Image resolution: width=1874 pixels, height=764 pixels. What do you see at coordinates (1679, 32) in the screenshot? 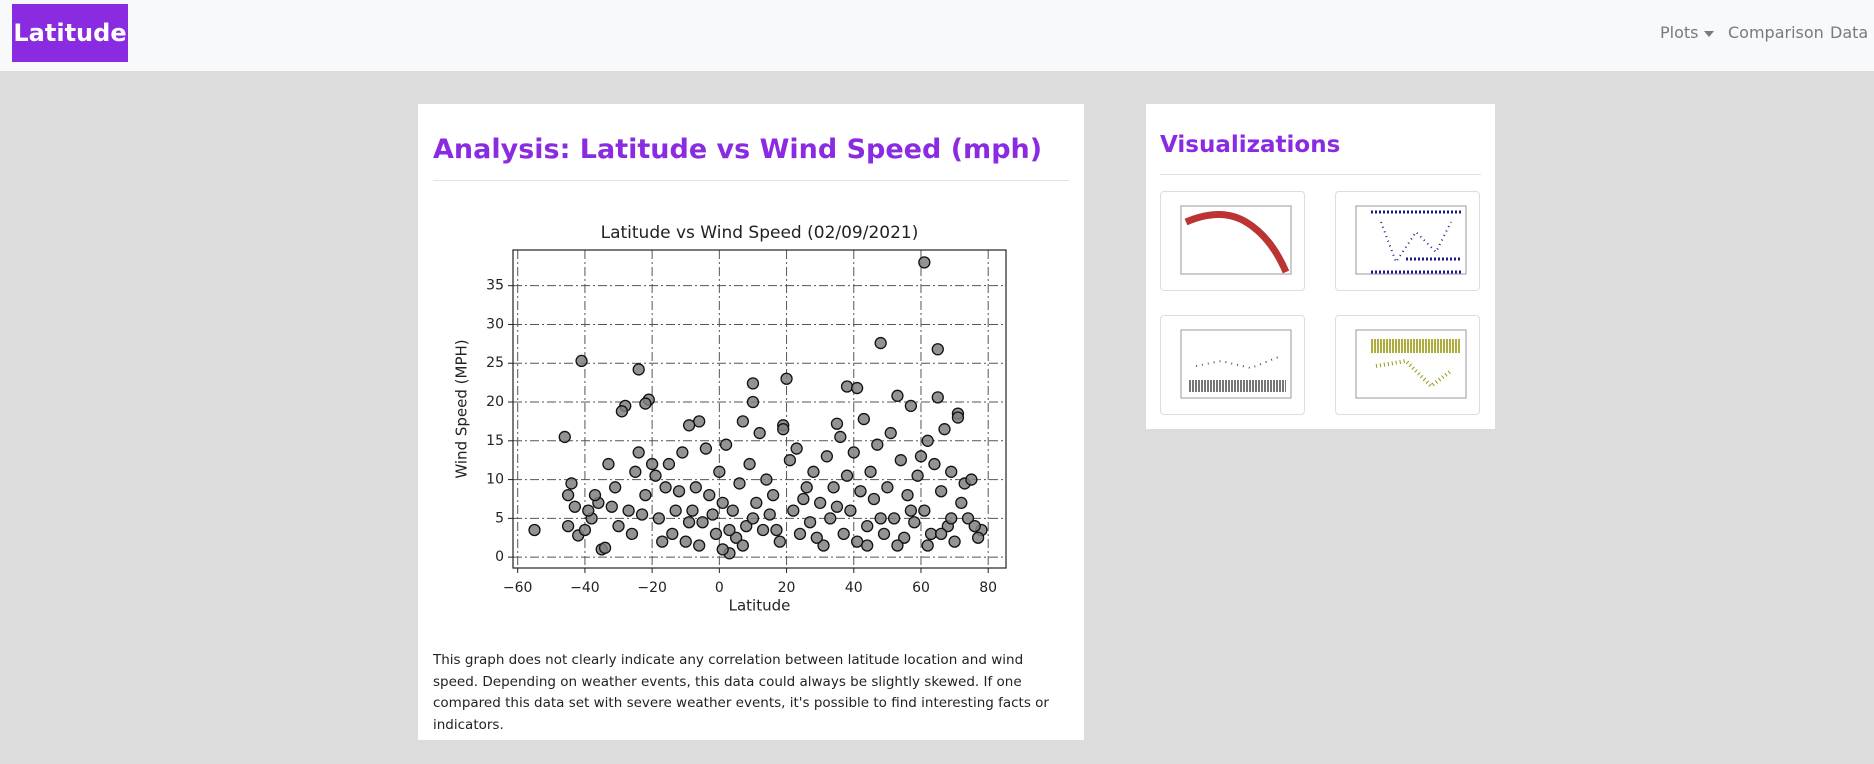
I see `nav-link-text: Plots` at bounding box center [1679, 32].